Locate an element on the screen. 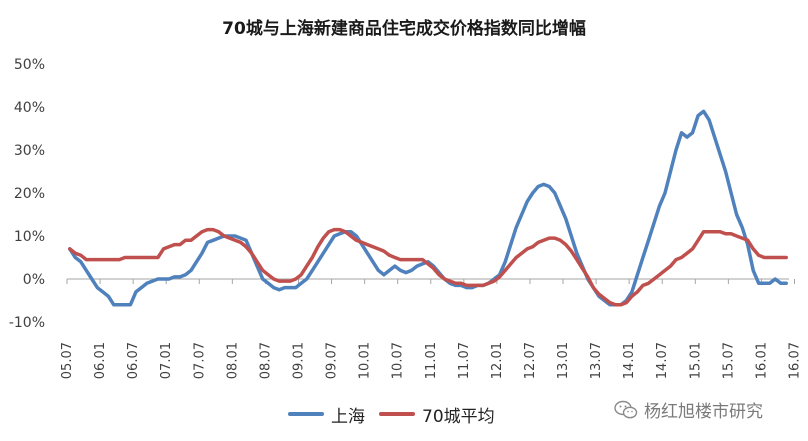  legend-label-shanghai: 上海 is located at coordinates (348, 416).